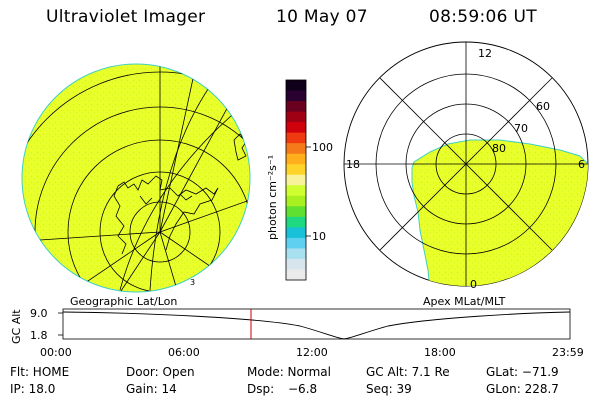  Describe the element at coordinates (499, 212) in the screenshot. I see `uv-emission-region` at that location.